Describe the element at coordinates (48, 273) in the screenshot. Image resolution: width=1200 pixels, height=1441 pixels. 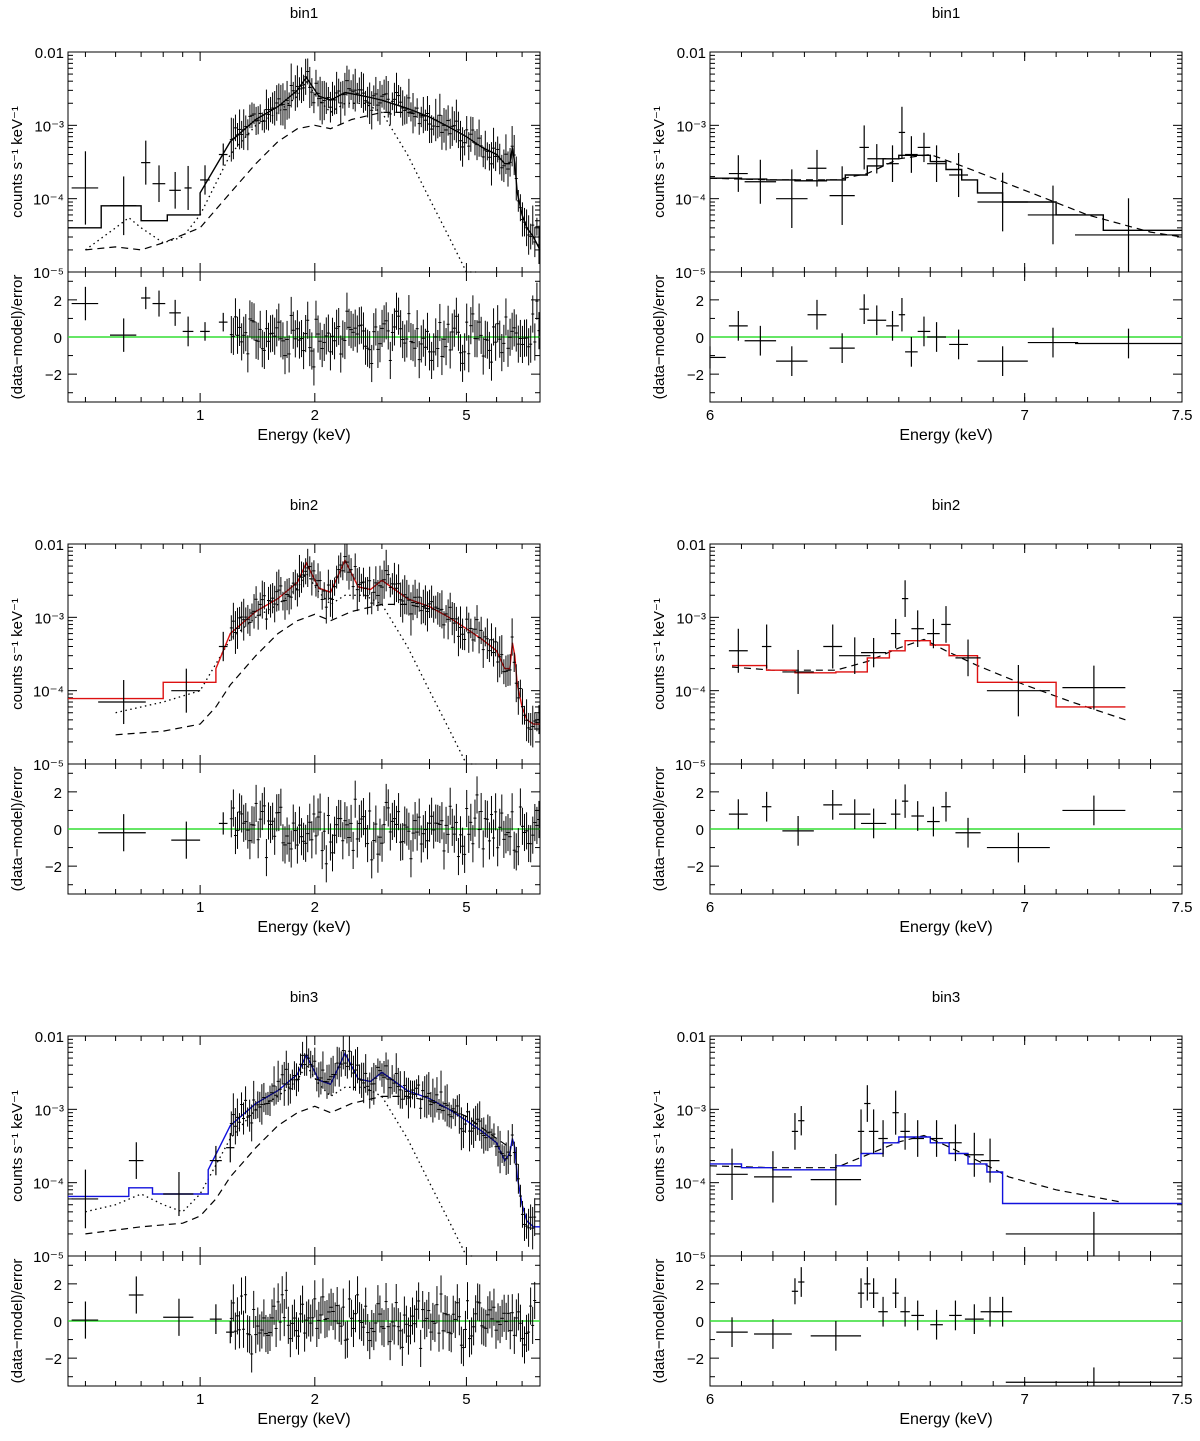
I see `y-tick-label-top: 10⁻⁵` at that location.